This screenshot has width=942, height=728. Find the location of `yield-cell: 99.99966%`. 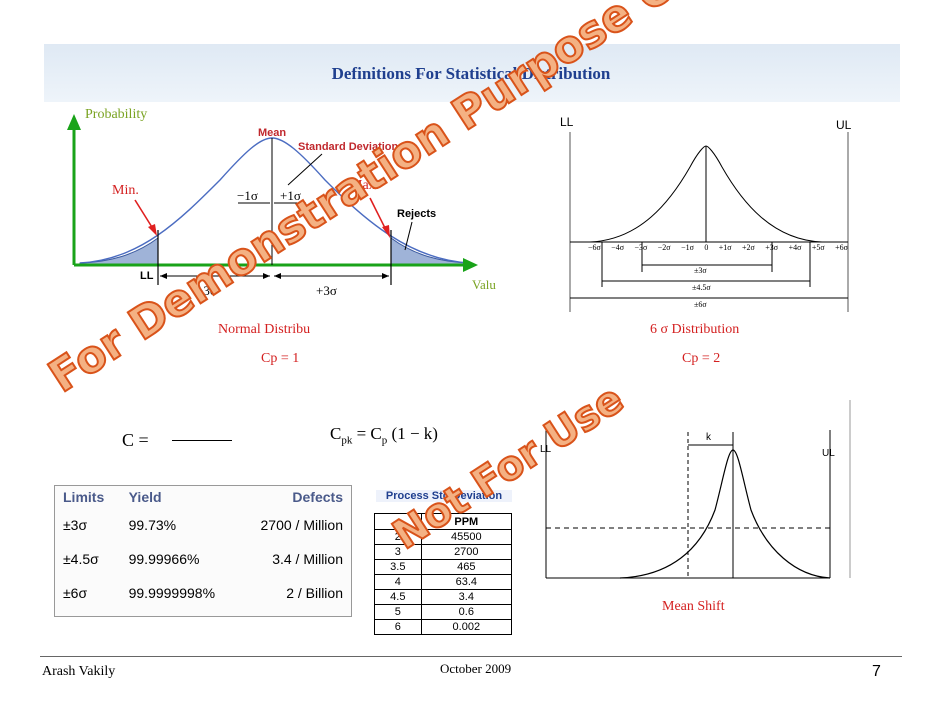

yield-cell: 99.99966% is located at coordinates (164, 559).